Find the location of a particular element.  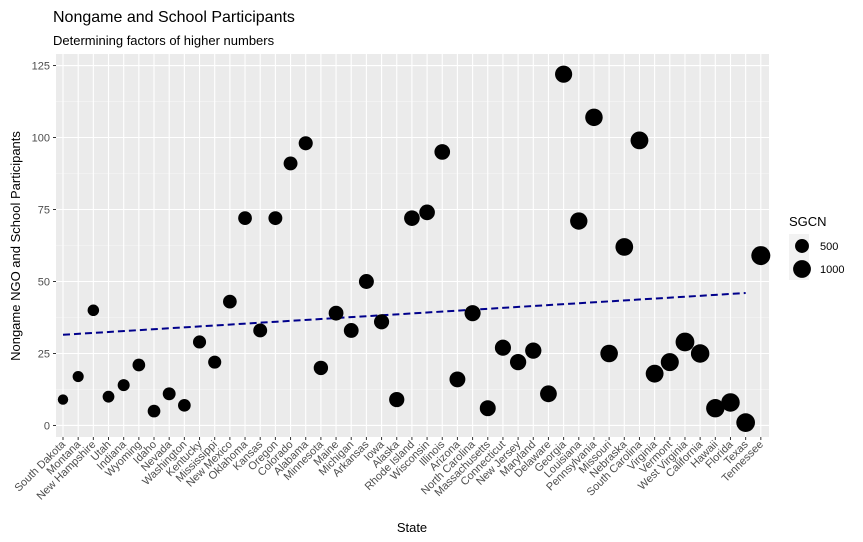

y-tick-label: 75 is located at coordinates (44, 211).